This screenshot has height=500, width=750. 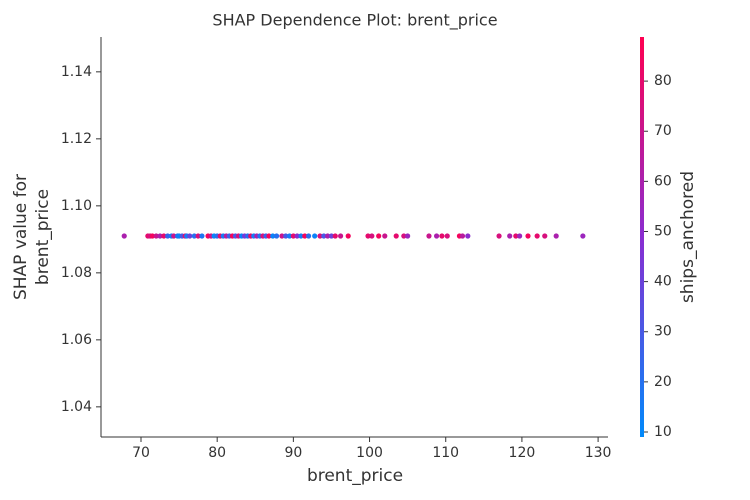 I want to click on colorbar-tick-label: 70, so click(x=663, y=131).